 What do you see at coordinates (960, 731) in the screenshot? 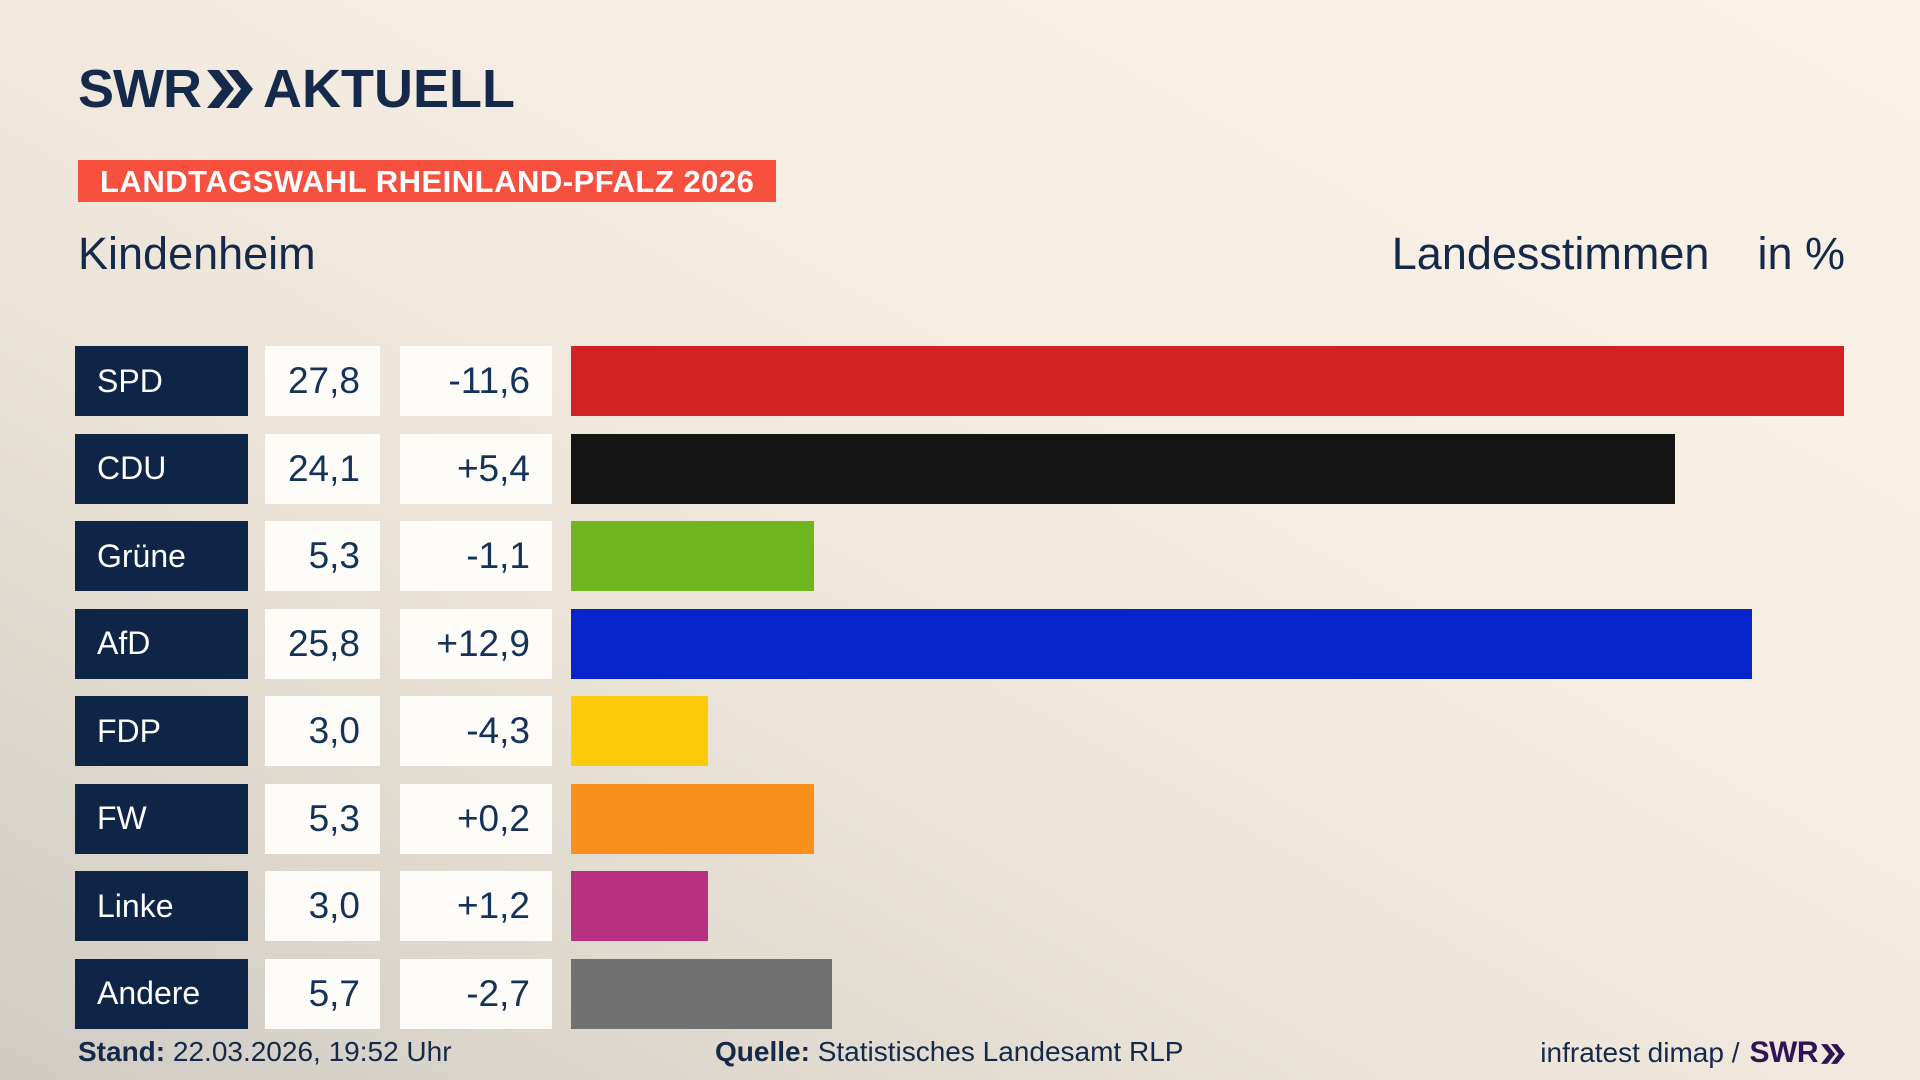
I see `result-row: FDP 3,0 -4,3` at bounding box center [960, 731].